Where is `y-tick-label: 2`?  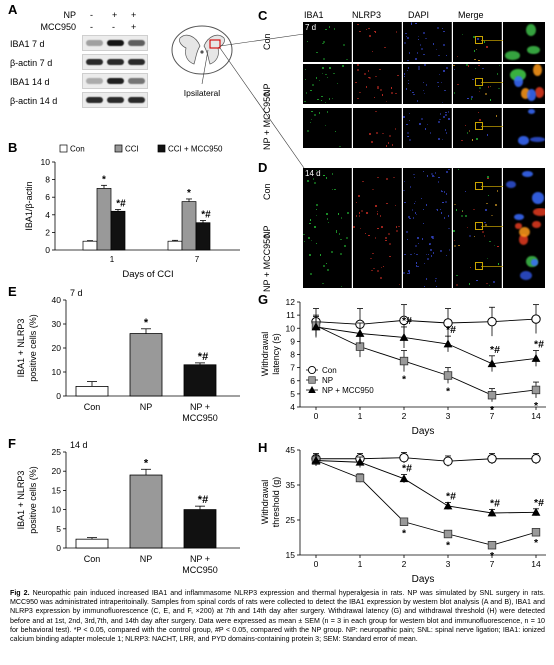 y-tick-label: 2 is located at coordinates (47, 232).